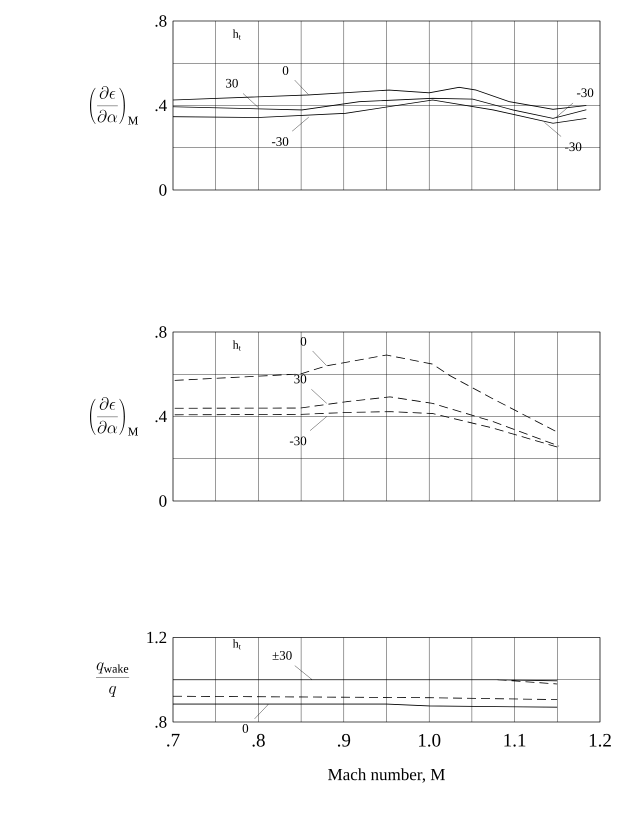  Describe the element at coordinates (386, 775) in the screenshot. I see `x-axis-title: Mach number, M` at that location.